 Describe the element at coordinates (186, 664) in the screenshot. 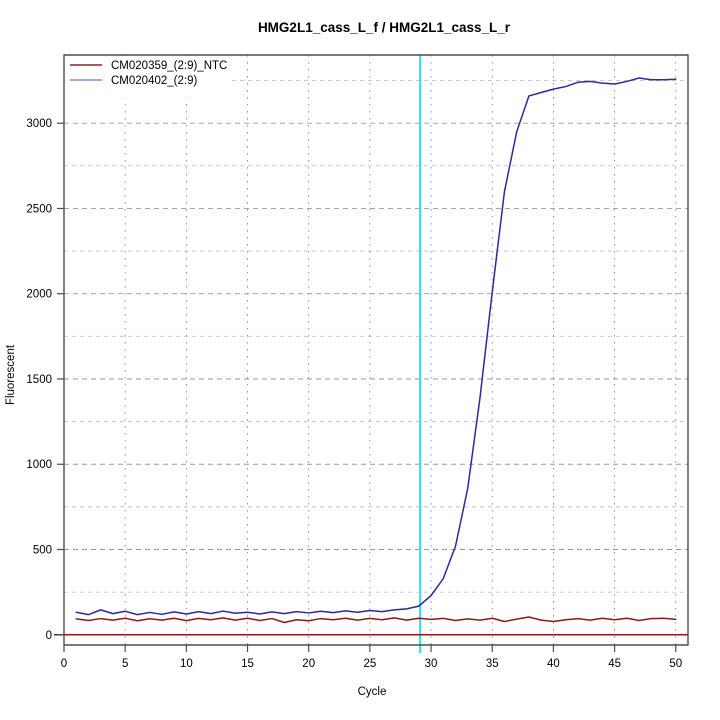

I see `x-tick-label: 10` at that location.